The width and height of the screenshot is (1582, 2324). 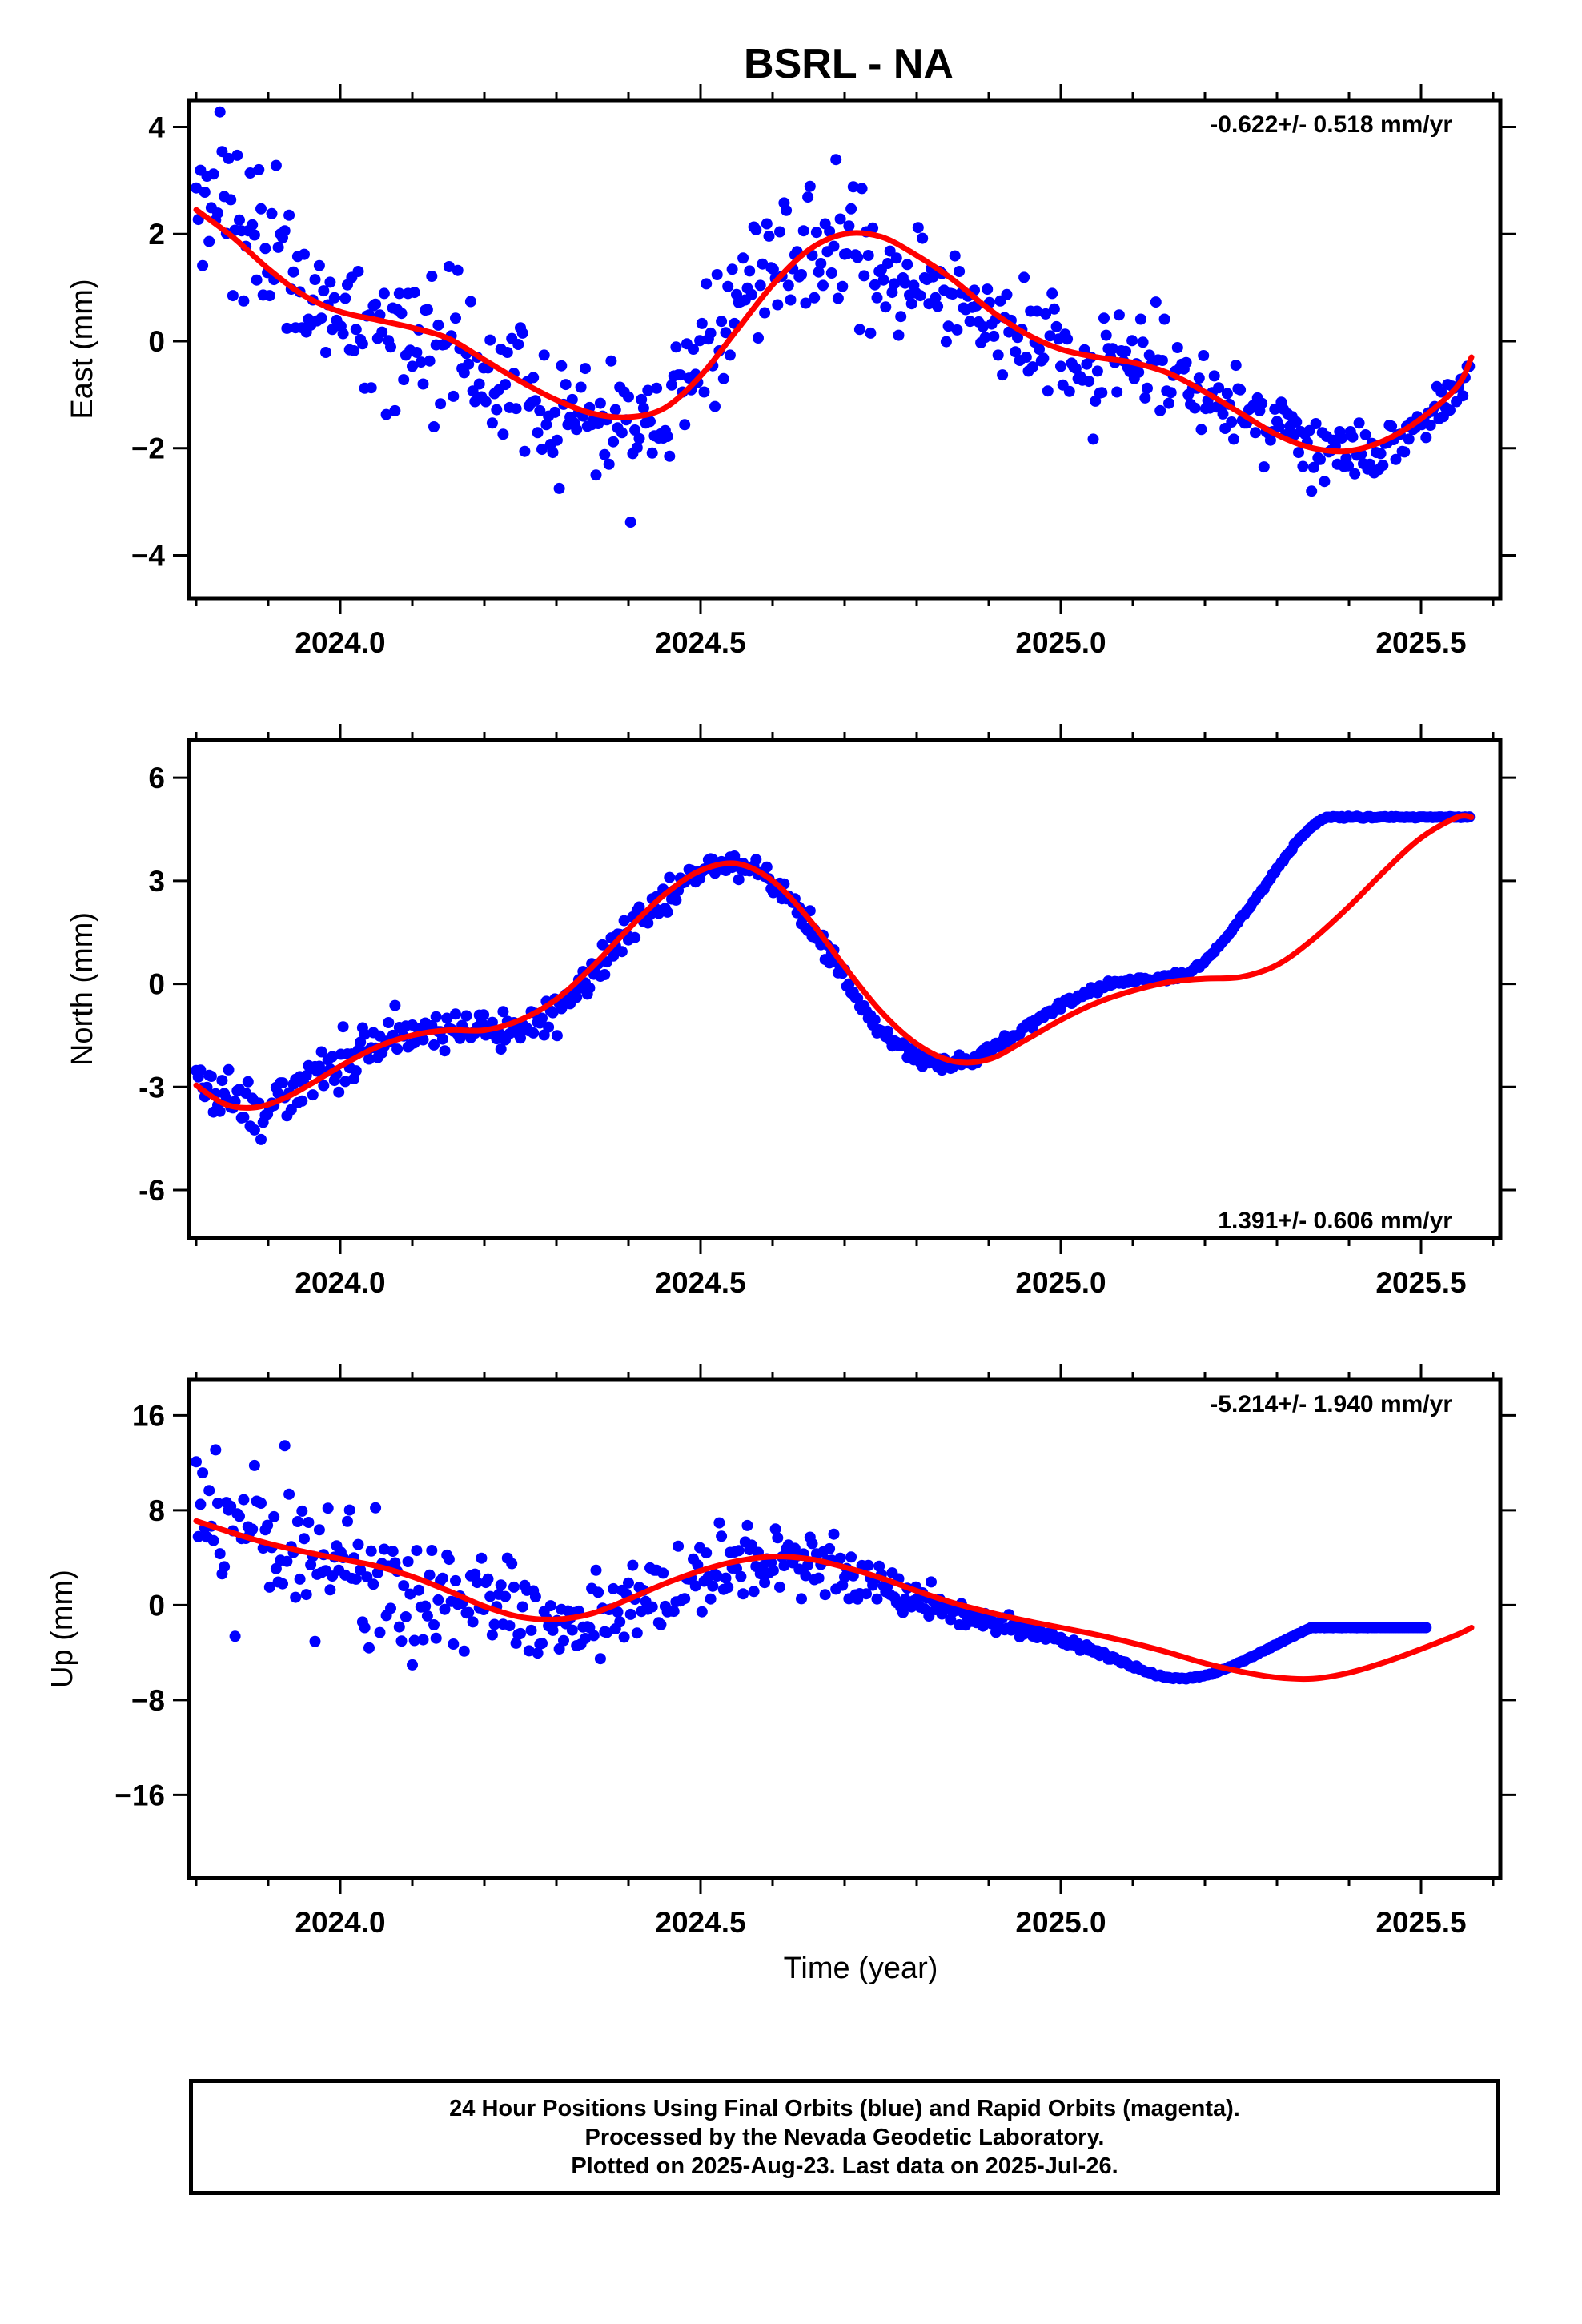 What do you see at coordinates (156, 1510) in the screenshot?
I see `y-tick-label: 8` at bounding box center [156, 1510].